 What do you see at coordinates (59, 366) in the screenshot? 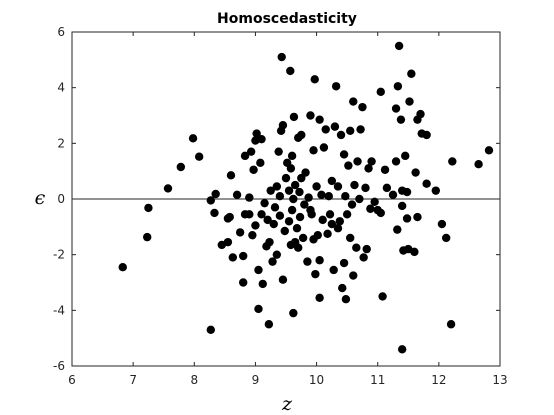
I see `y-tick-label: -6` at bounding box center [59, 366].